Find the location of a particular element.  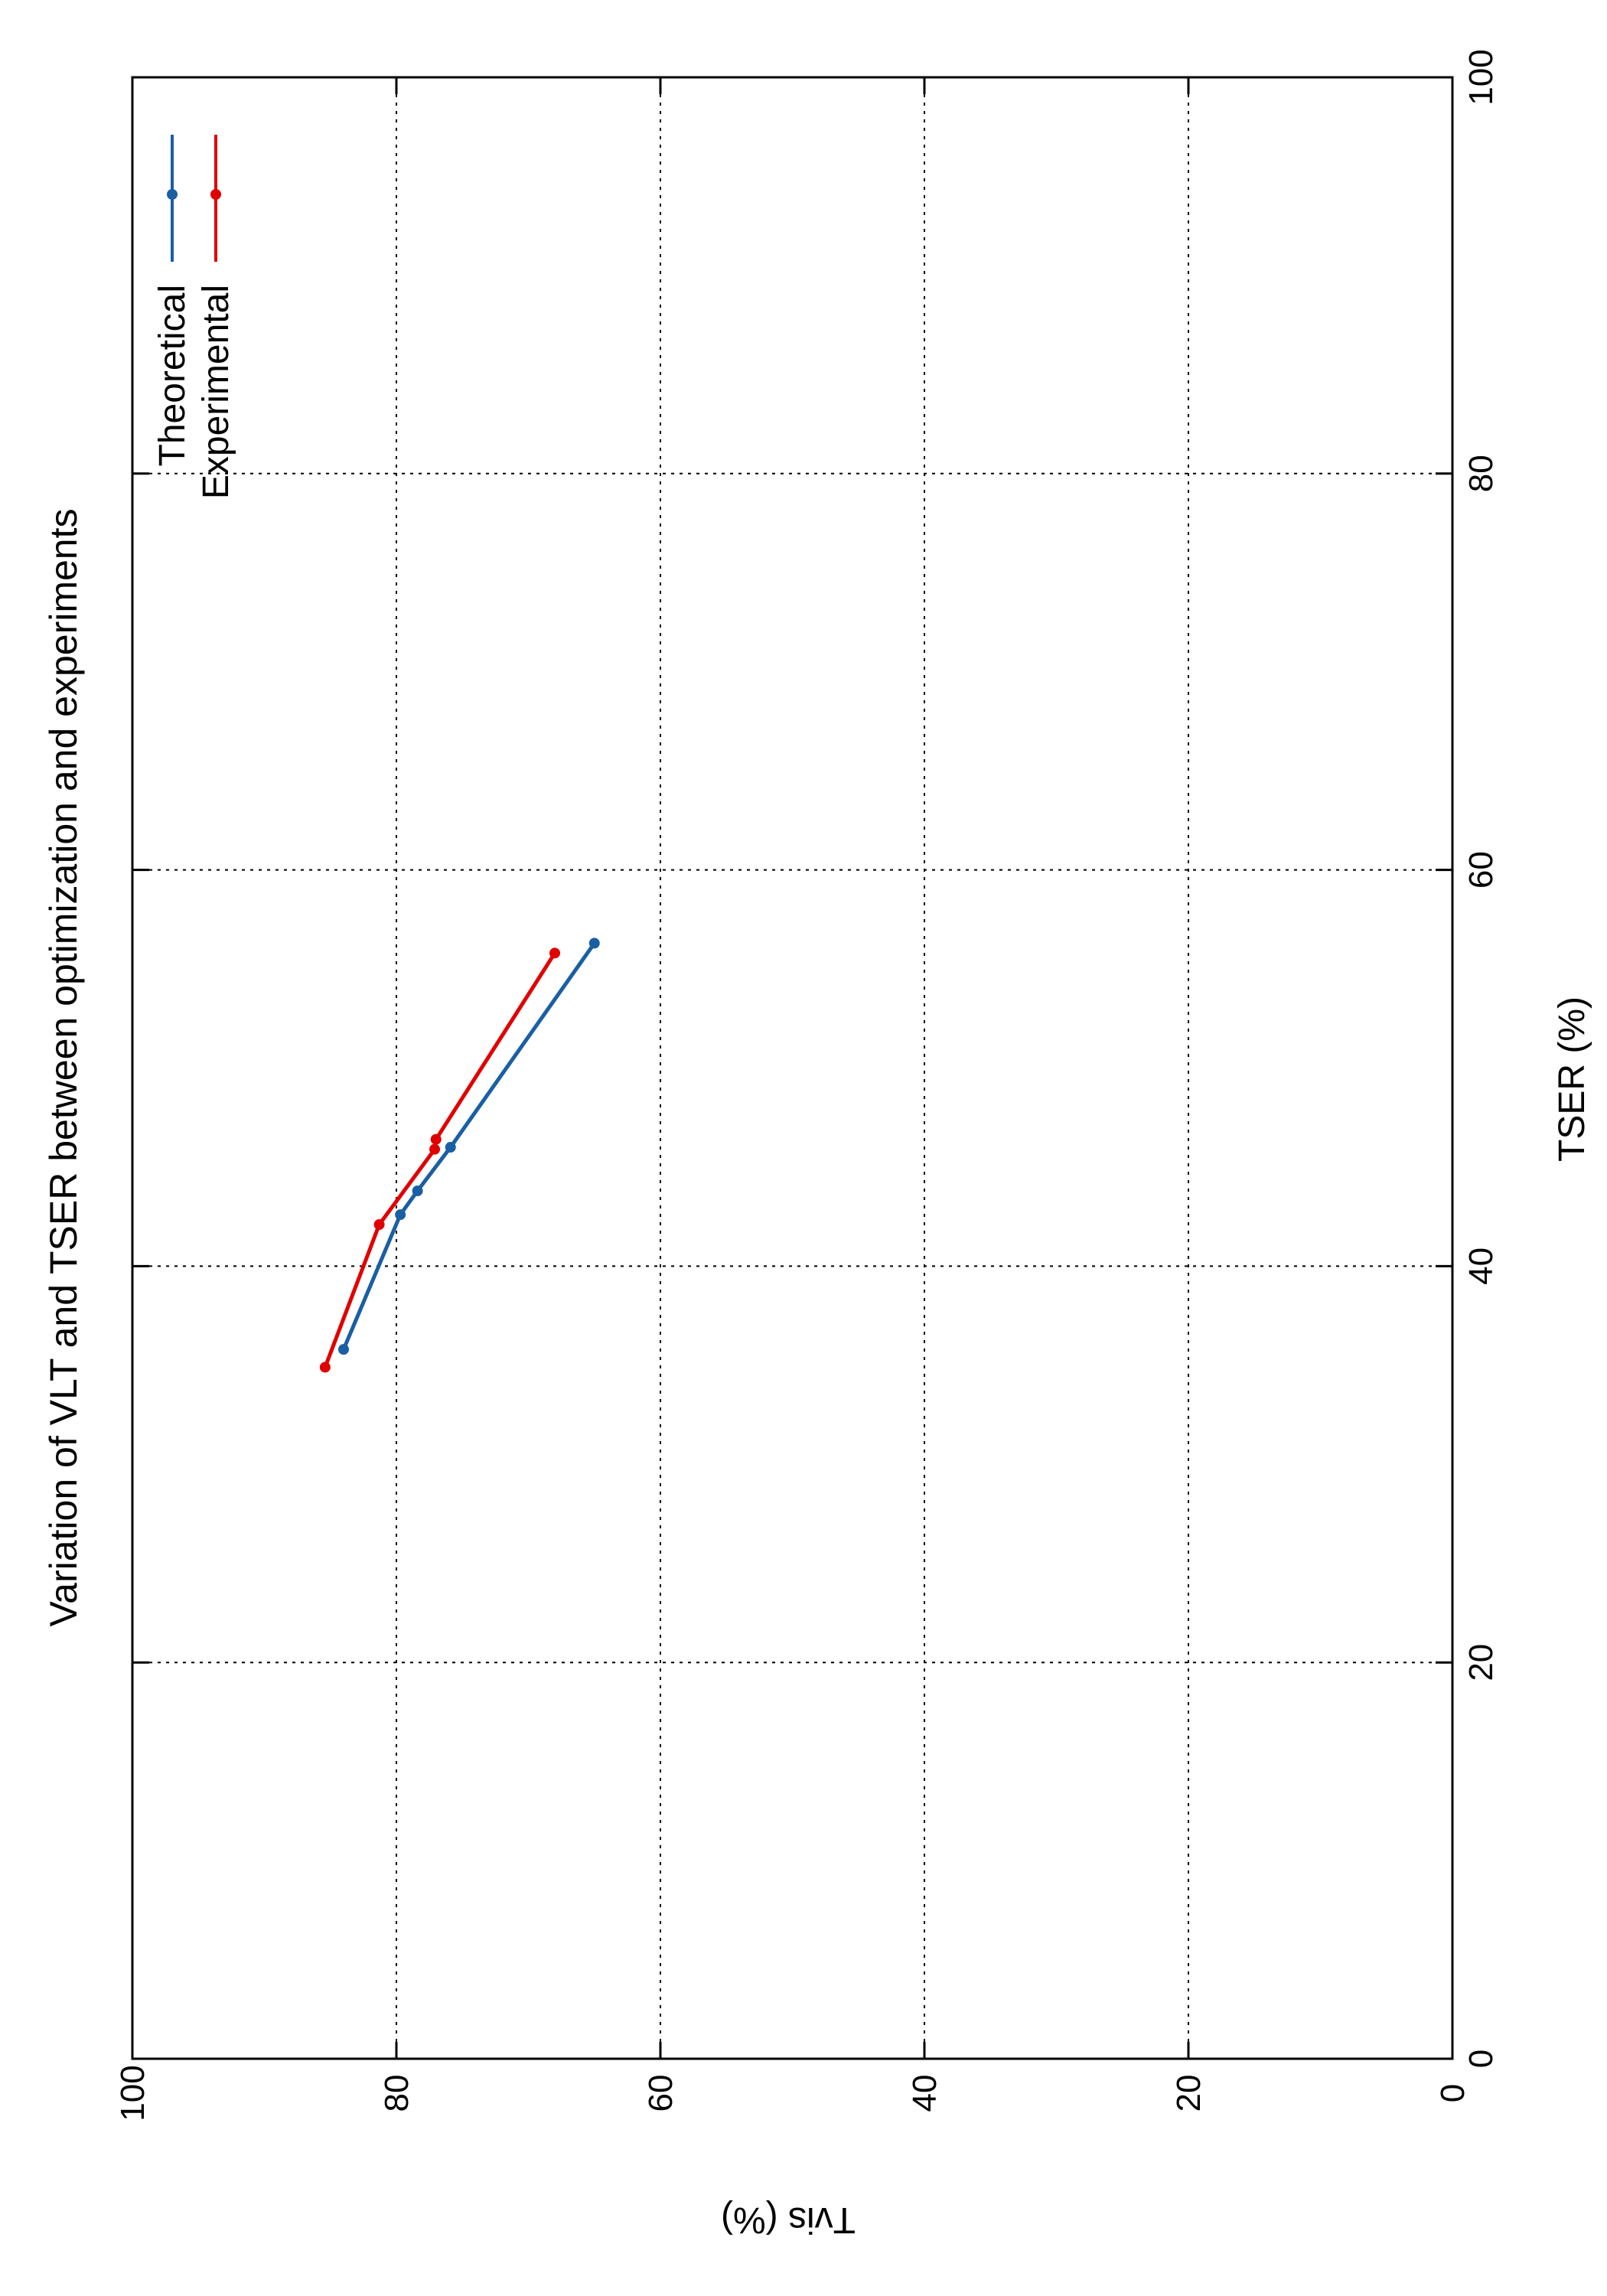

series is located at coordinates (460, 1155).